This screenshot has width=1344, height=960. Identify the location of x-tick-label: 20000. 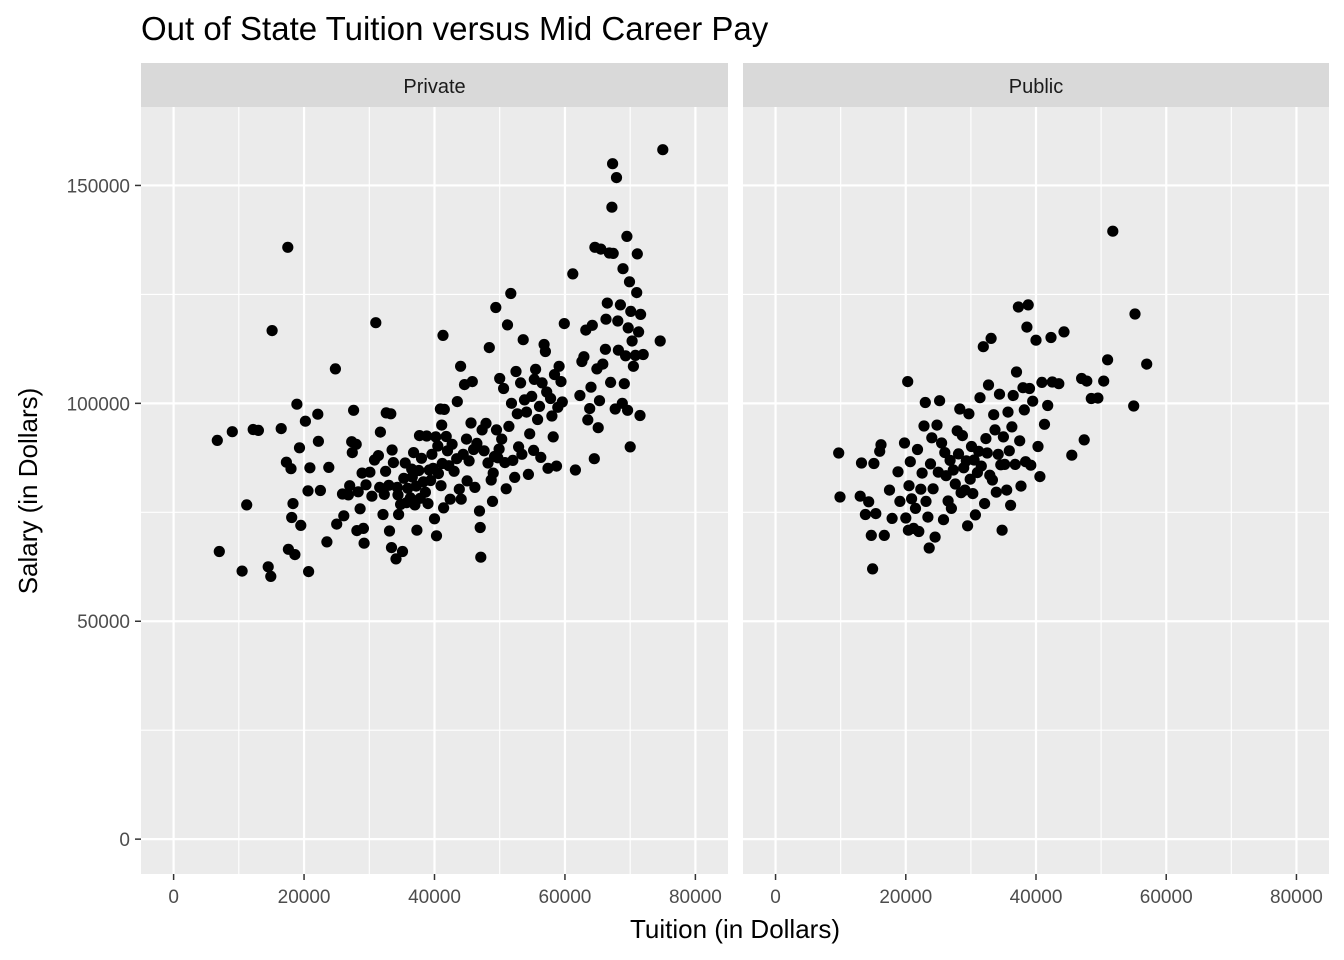
(304, 897).